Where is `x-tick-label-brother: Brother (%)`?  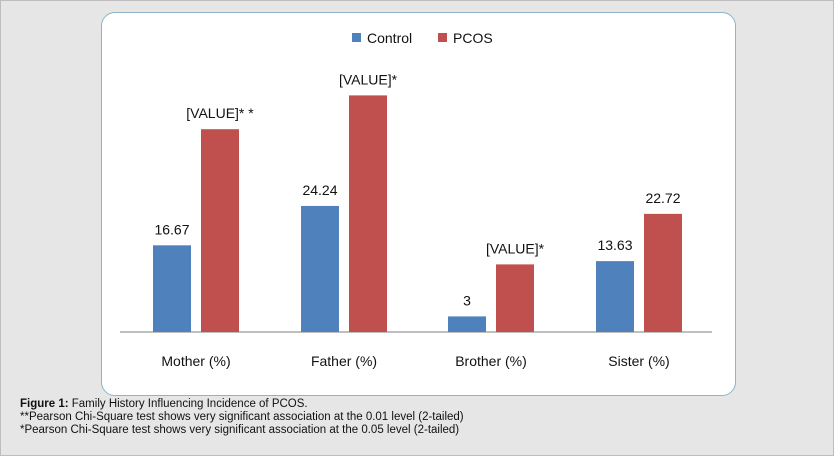
x-tick-label-brother: Brother (%) is located at coordinates (491, 361).